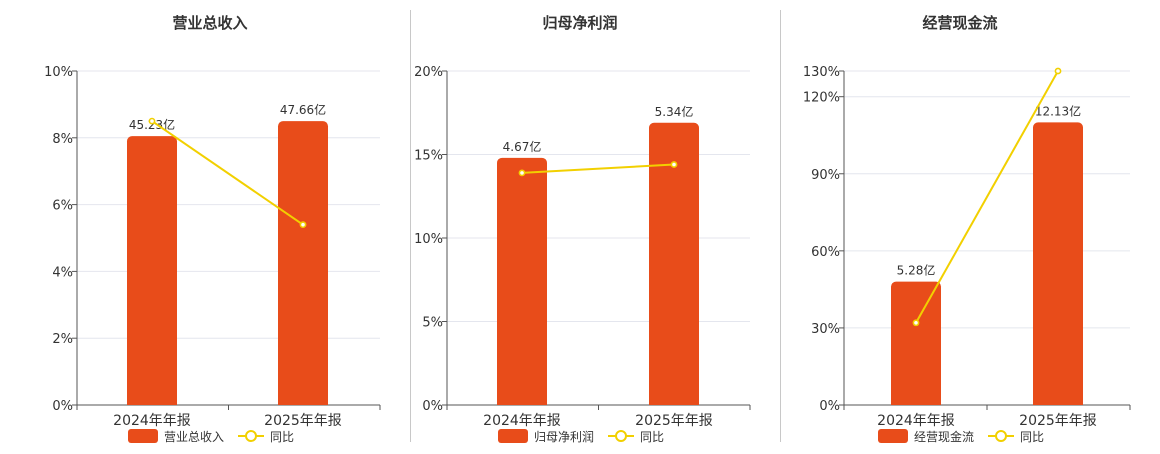 The width and height of the screenshot is (1160, 454). What do you see at coordinates (428, 72) in the screenshot?
I see `y-tick-label: 20%` at bounding box center [428, 72].